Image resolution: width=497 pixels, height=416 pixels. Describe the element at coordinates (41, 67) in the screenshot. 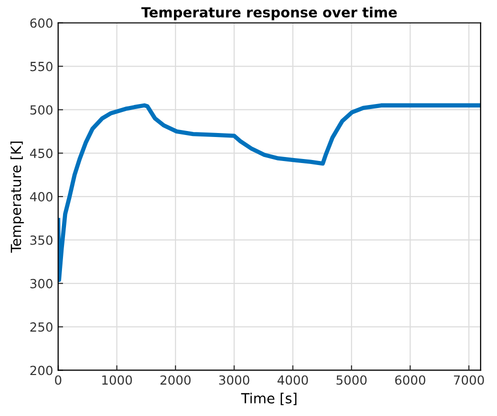

I see `y-tick-label: 550` at that location.